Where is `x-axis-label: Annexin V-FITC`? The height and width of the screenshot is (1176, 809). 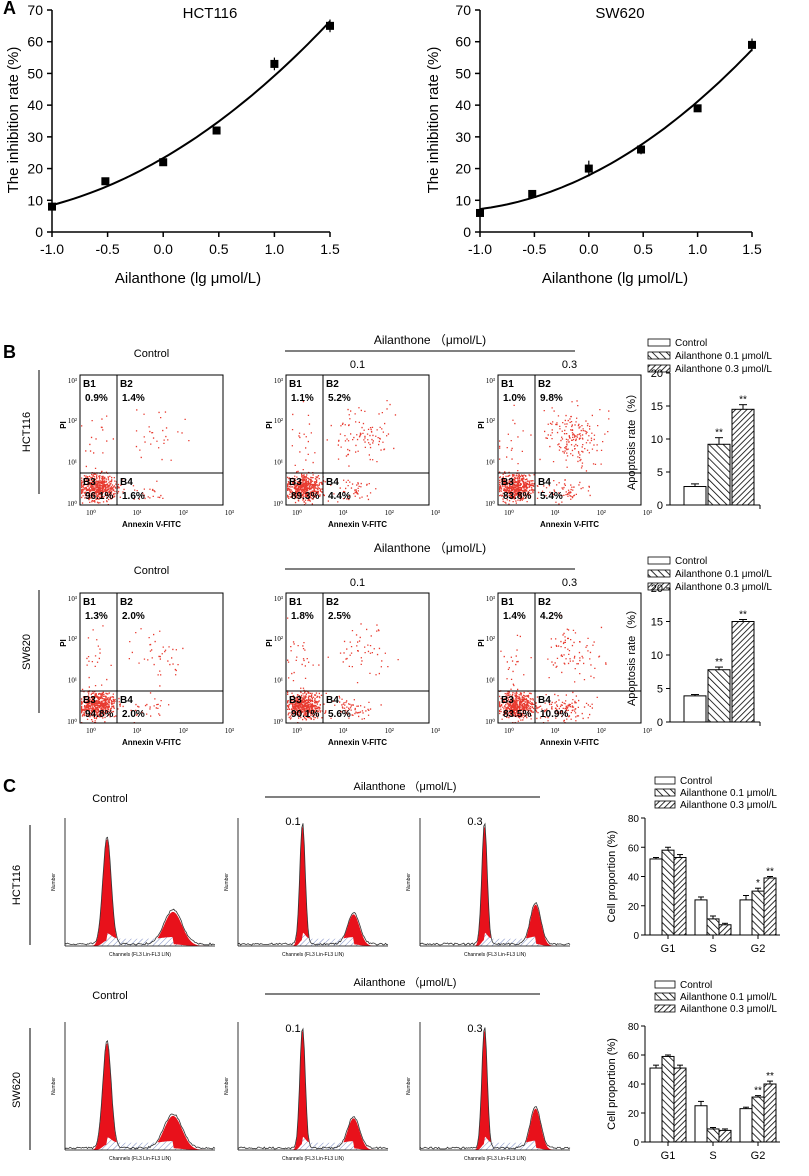 x-axis-label: Annexin V-FITC is located at coordinates (357, 524).